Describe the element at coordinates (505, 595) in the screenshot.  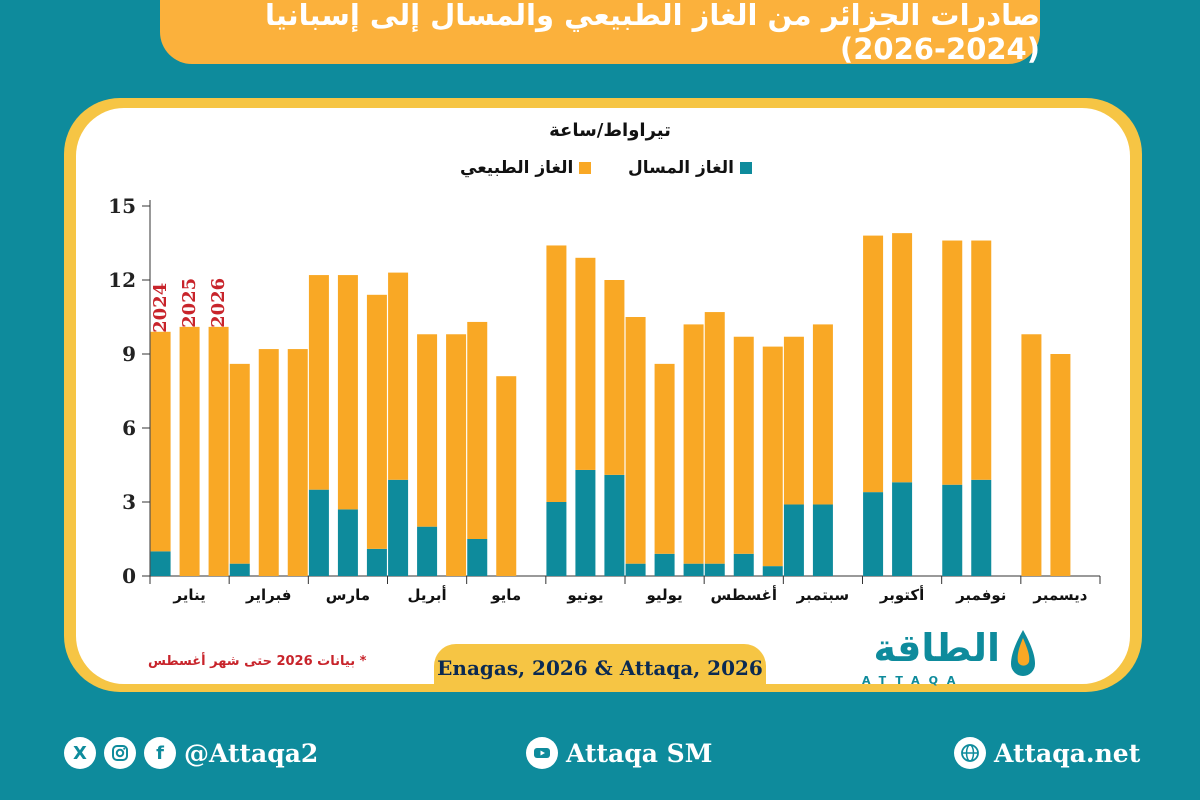
I see `month-label: مايو` at that location.